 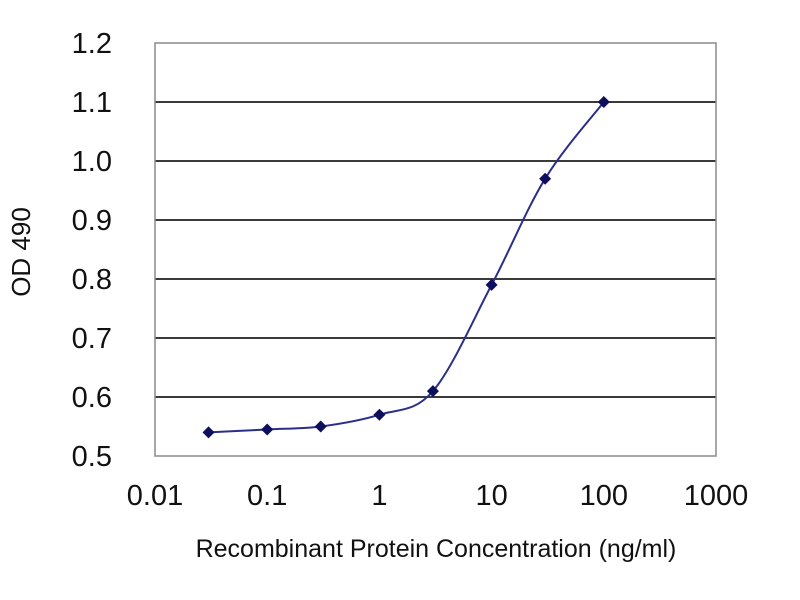 I want to click on y-tick-label: 1.1, so click(x=92, y=103).